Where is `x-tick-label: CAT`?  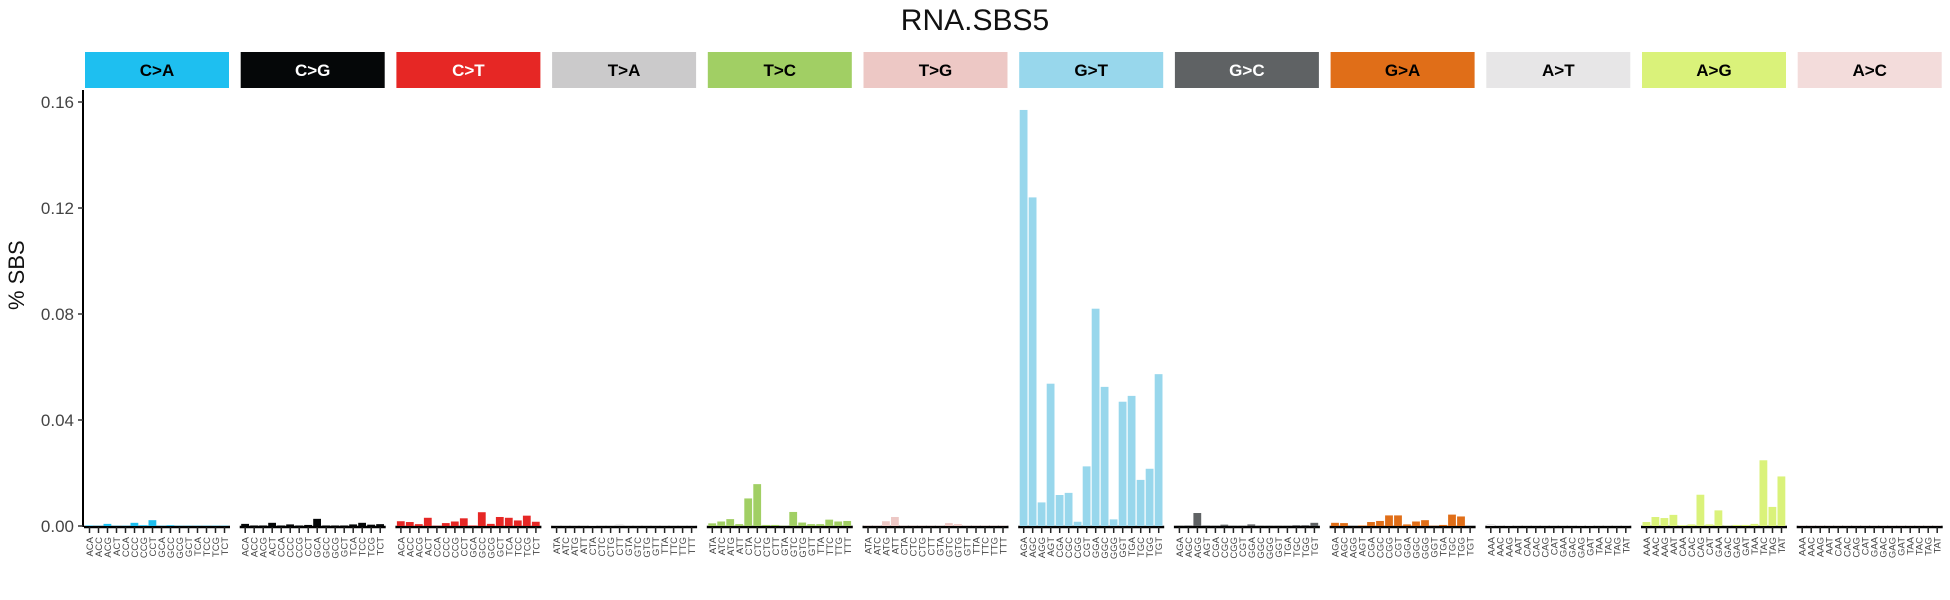
x-tick-label: CAT is located at coordinates (1554, 546).